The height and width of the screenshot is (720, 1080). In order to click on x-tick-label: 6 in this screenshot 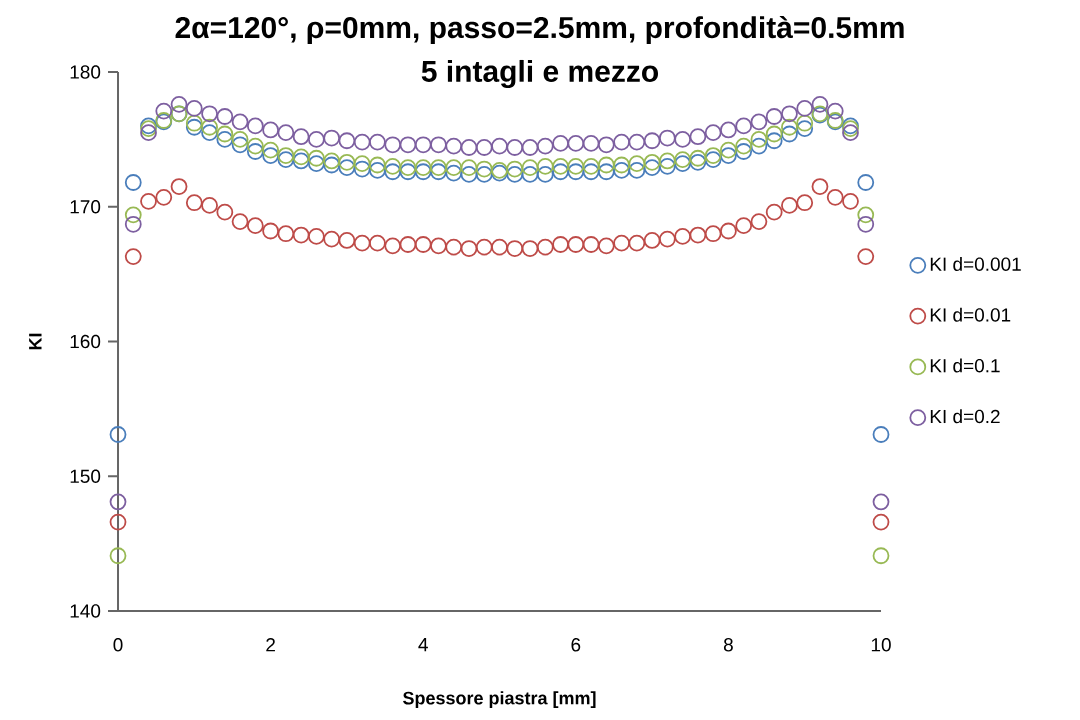, I will do `click(576, 645)`.